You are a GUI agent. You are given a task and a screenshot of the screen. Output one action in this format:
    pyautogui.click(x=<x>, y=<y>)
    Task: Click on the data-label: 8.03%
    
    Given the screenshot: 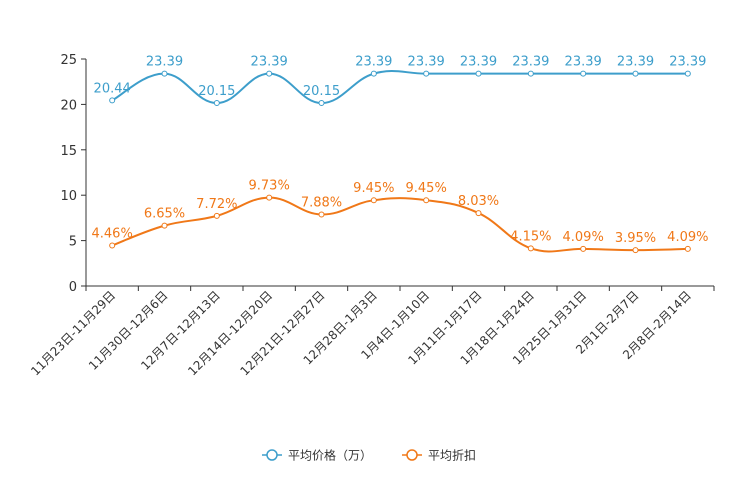 What is the action you would take?
    pyautogui.click(x=478, y=201)
    